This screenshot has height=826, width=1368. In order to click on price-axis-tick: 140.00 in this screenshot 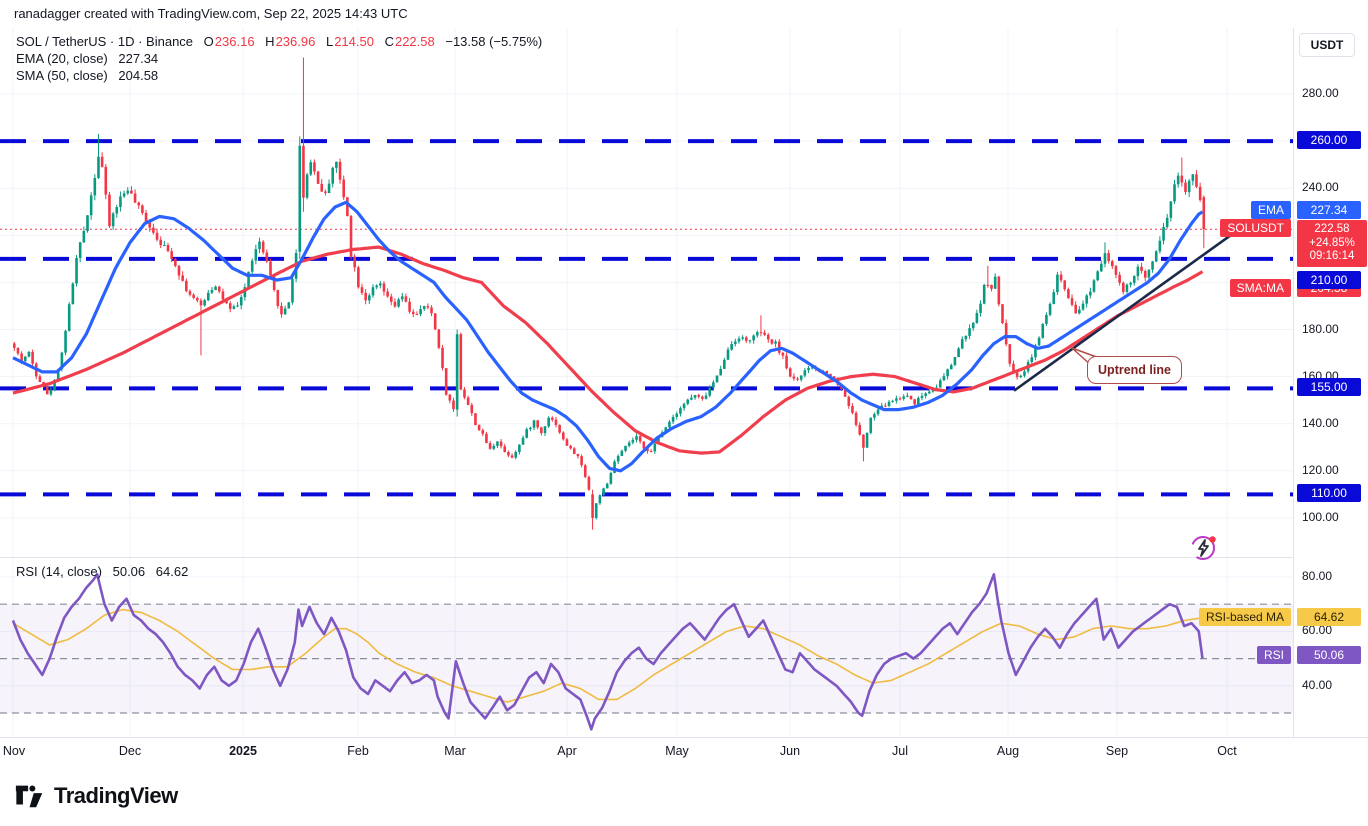, I will do `click(1320, 422)`.